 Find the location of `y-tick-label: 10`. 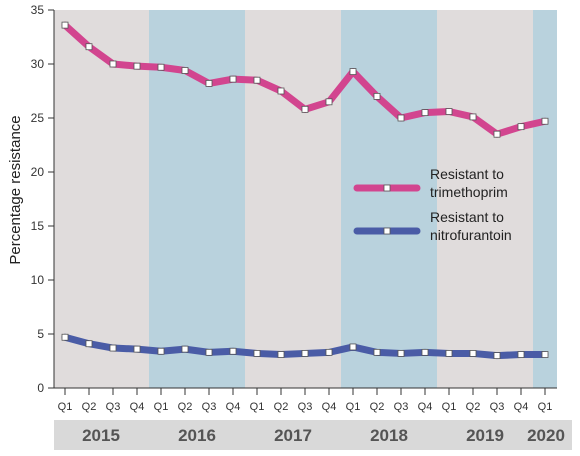

y-tick-label: 10 is located at coordinates (38, 280).